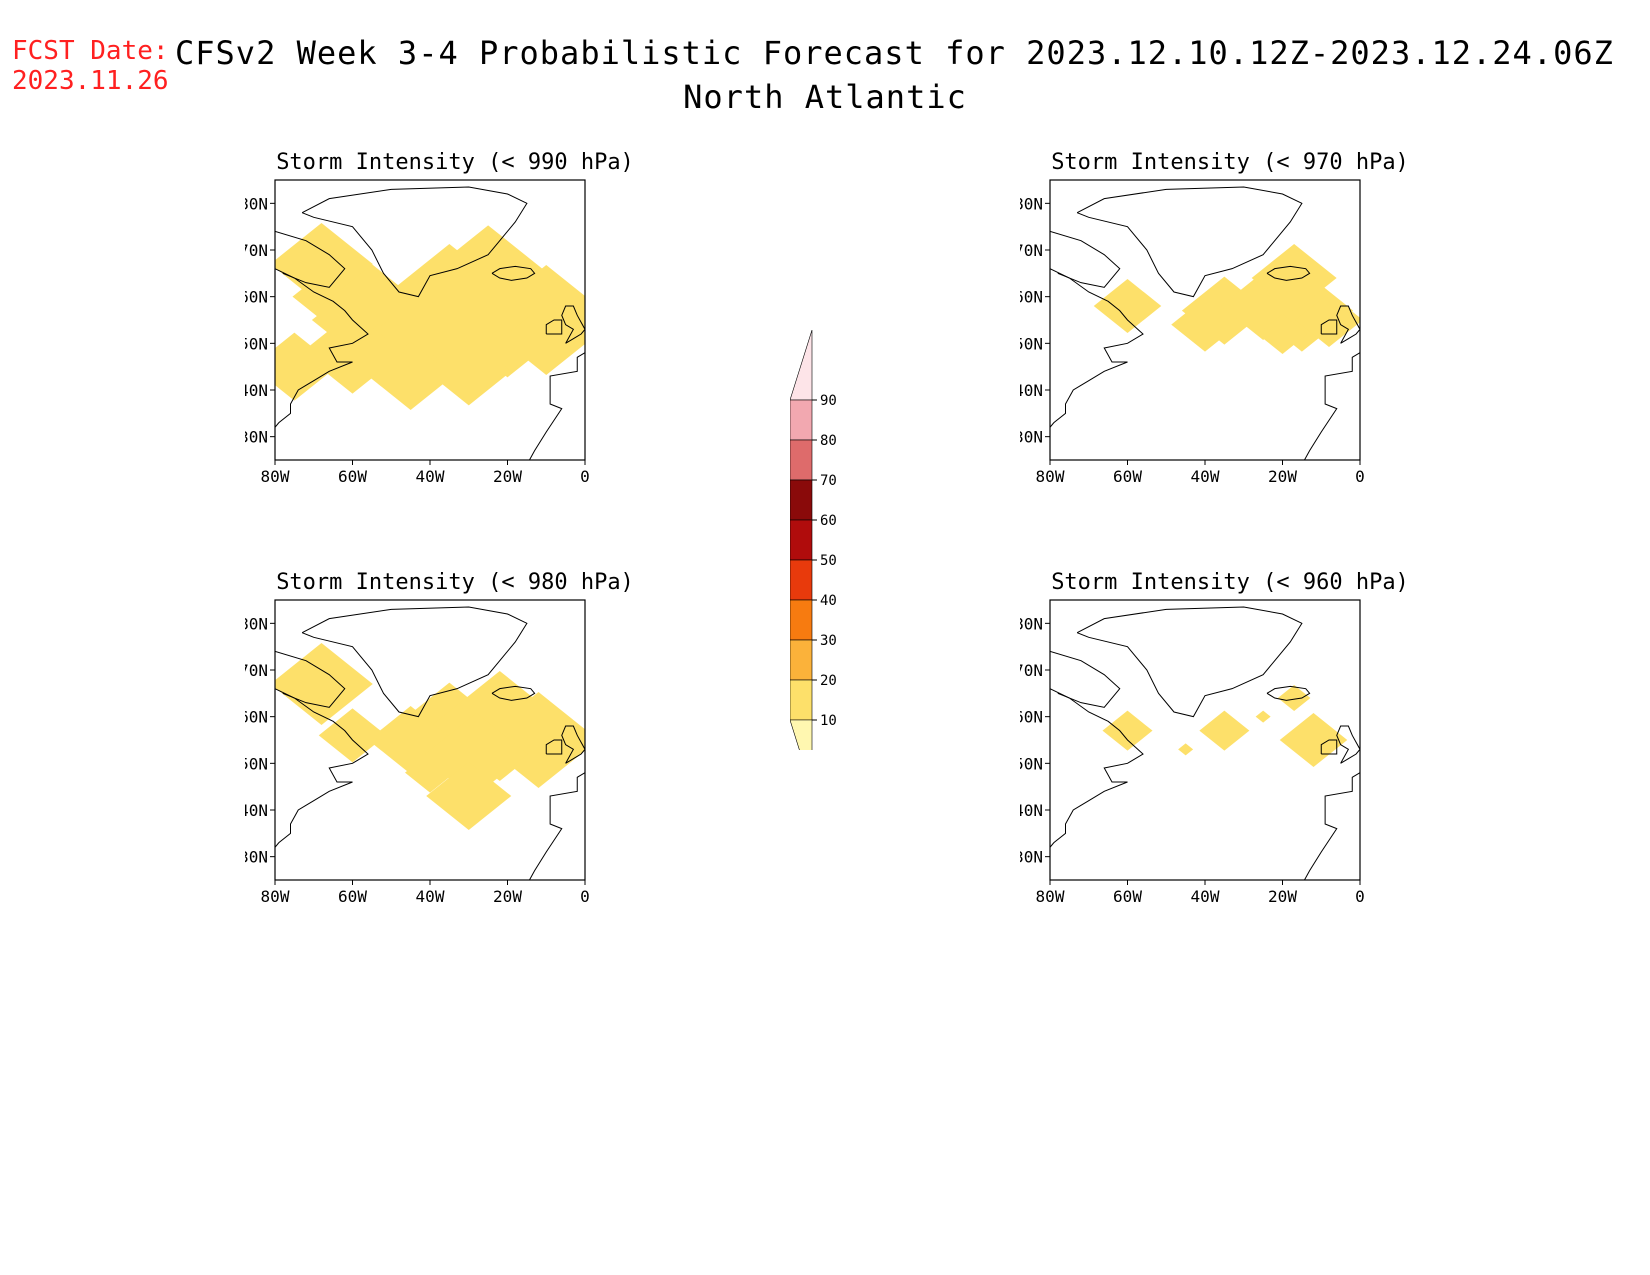  Describe the element at coordinates (828, 601) in the screenshot. I see `colorbar-label: 40` at that location.